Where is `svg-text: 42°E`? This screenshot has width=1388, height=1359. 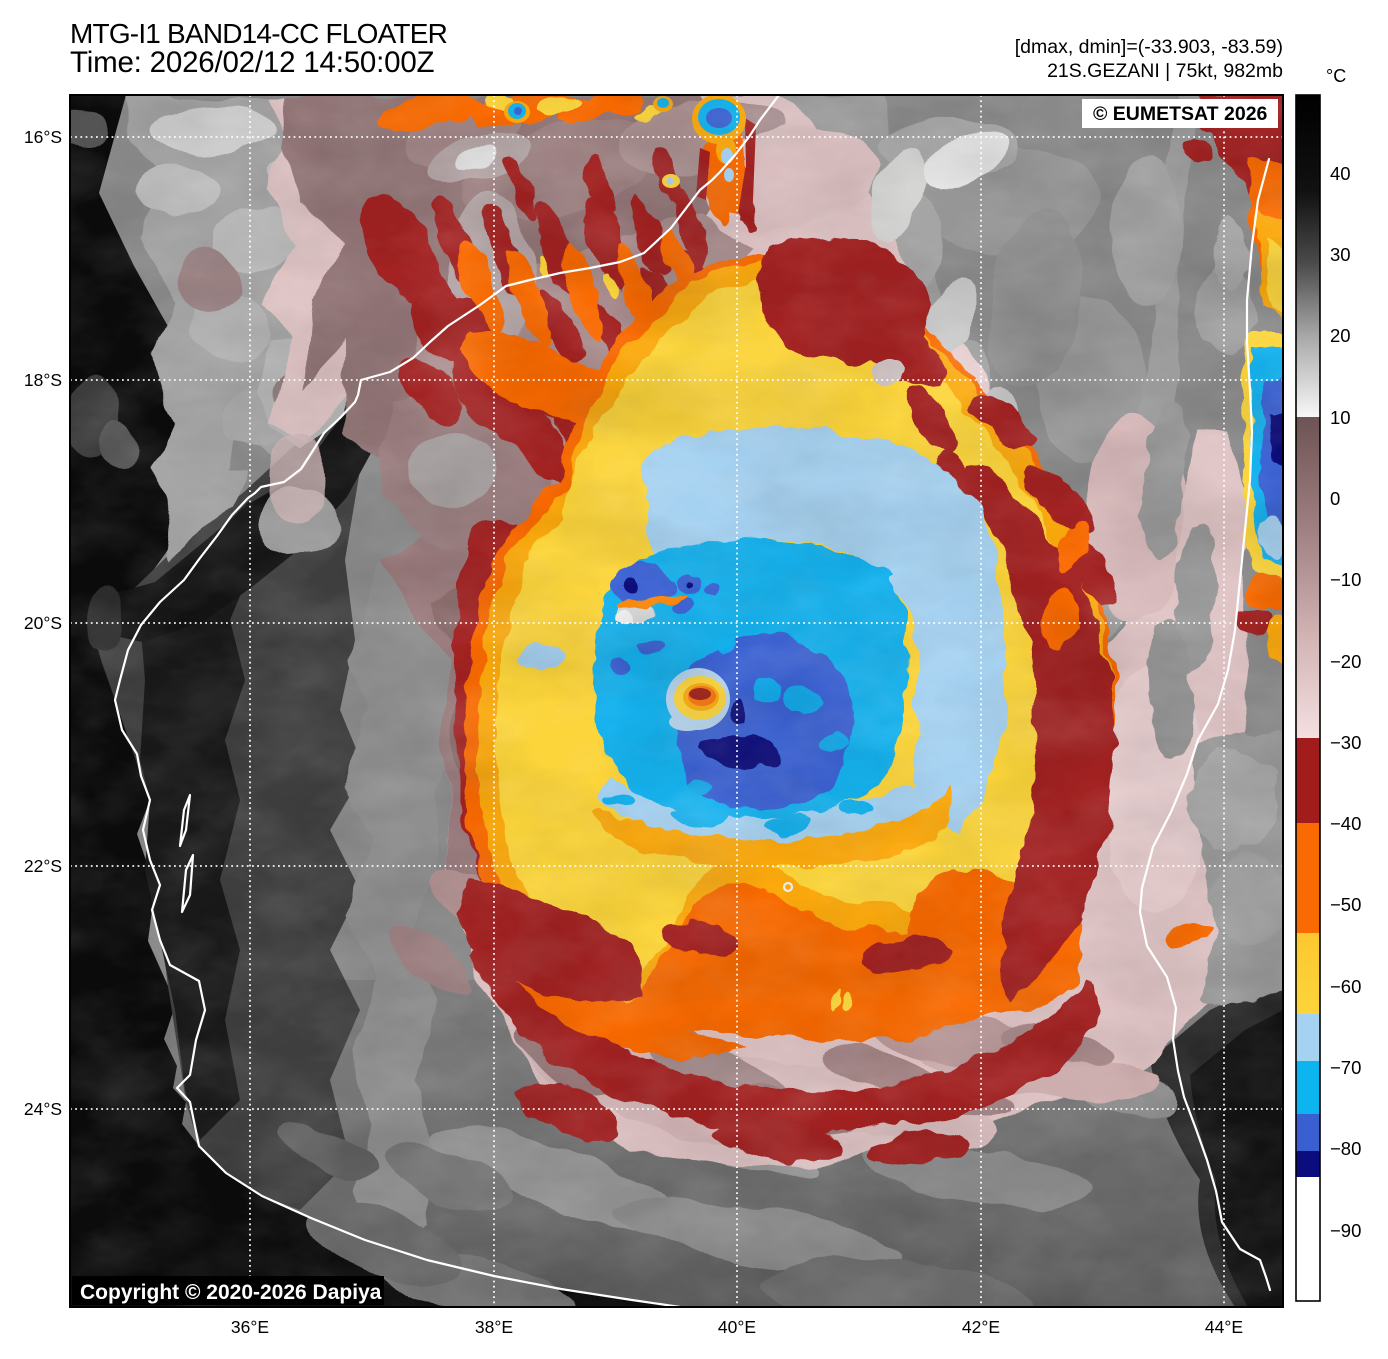 svg-text: 42°E is located at coordinates (981, 1327).